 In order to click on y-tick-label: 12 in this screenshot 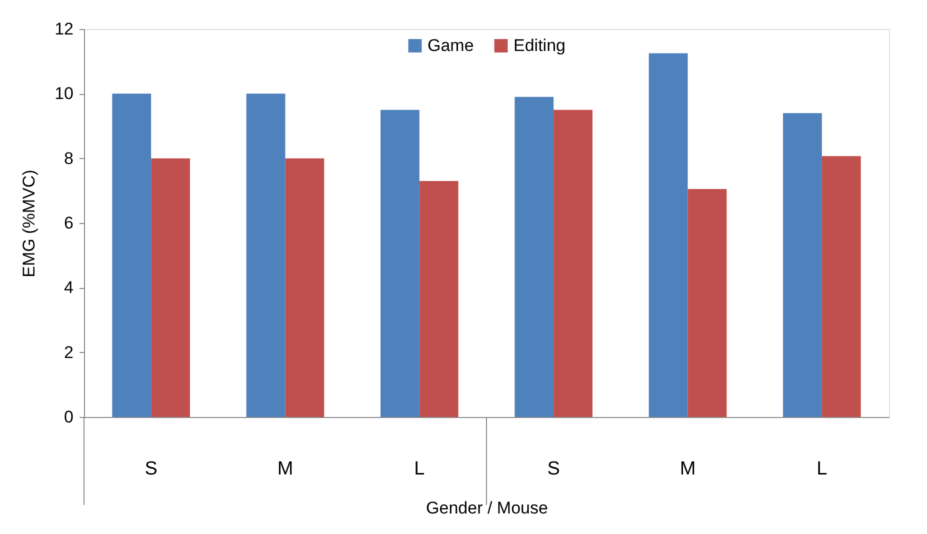, I will do `click(64, 29)`.